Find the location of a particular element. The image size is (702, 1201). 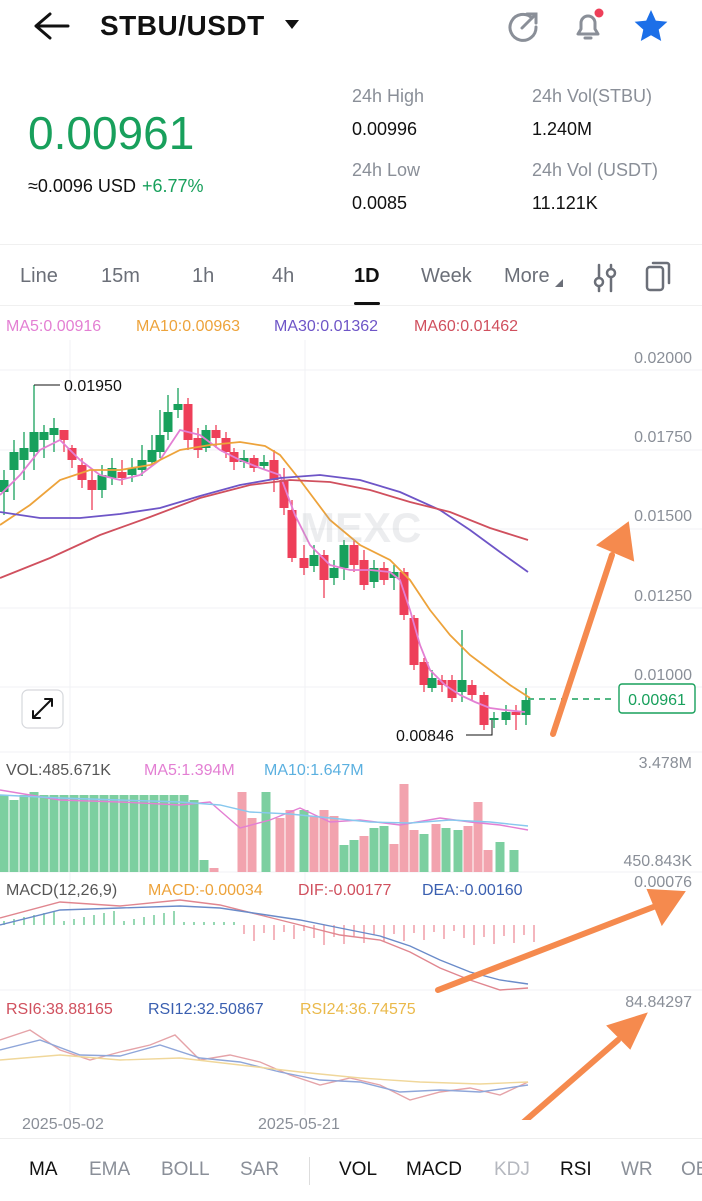

vol-quote-label: 24h Vol (USDT) is located at coordinates (595, 170).